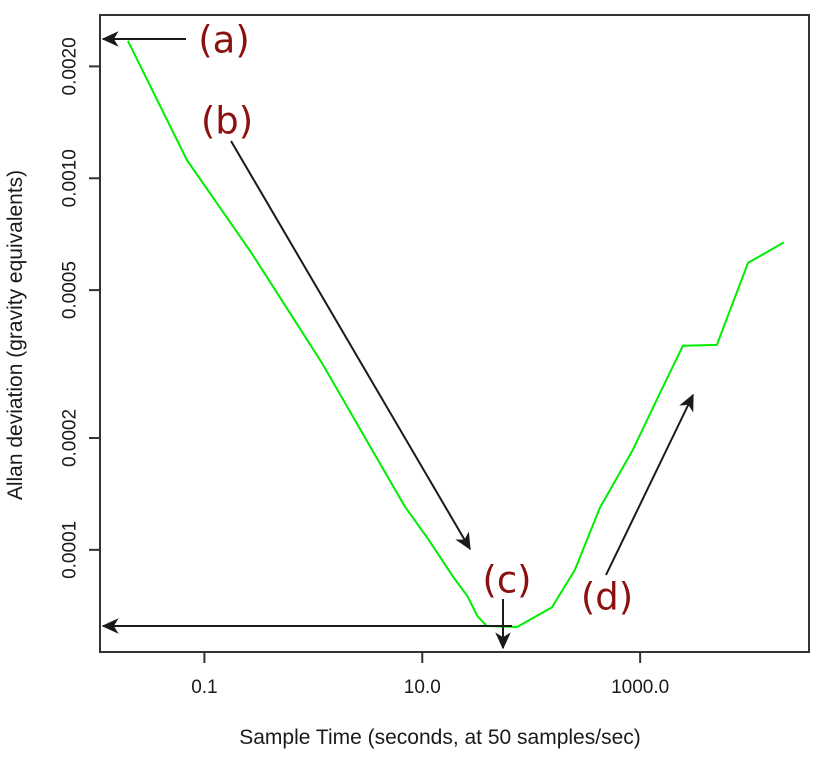  What do you see at coordinates (227, 121) in the screenshot?
I see `annotation-label-b: (b)` at bounding box center [227, 121].